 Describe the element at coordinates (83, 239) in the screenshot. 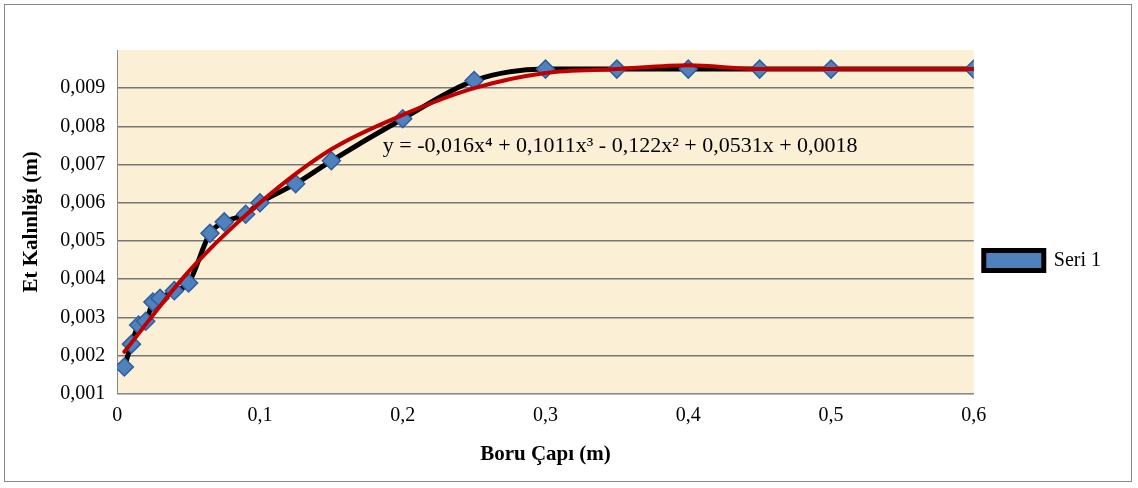

I see `y-tick-label: 0,005` at that location.